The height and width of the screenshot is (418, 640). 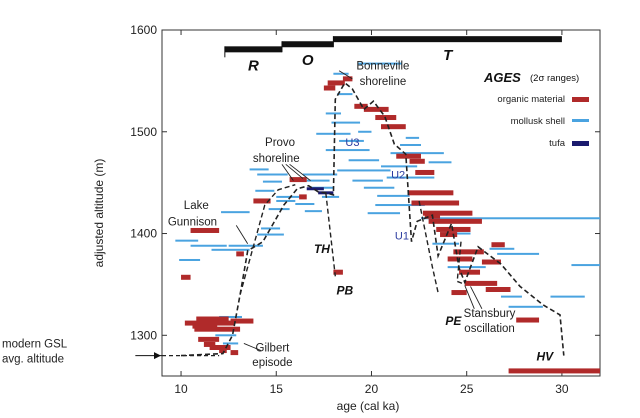 What do you see at coordinates (35, 344) in the screenshot?
I see `annotation-text: modern GSL` at bounding box center [35, 344].